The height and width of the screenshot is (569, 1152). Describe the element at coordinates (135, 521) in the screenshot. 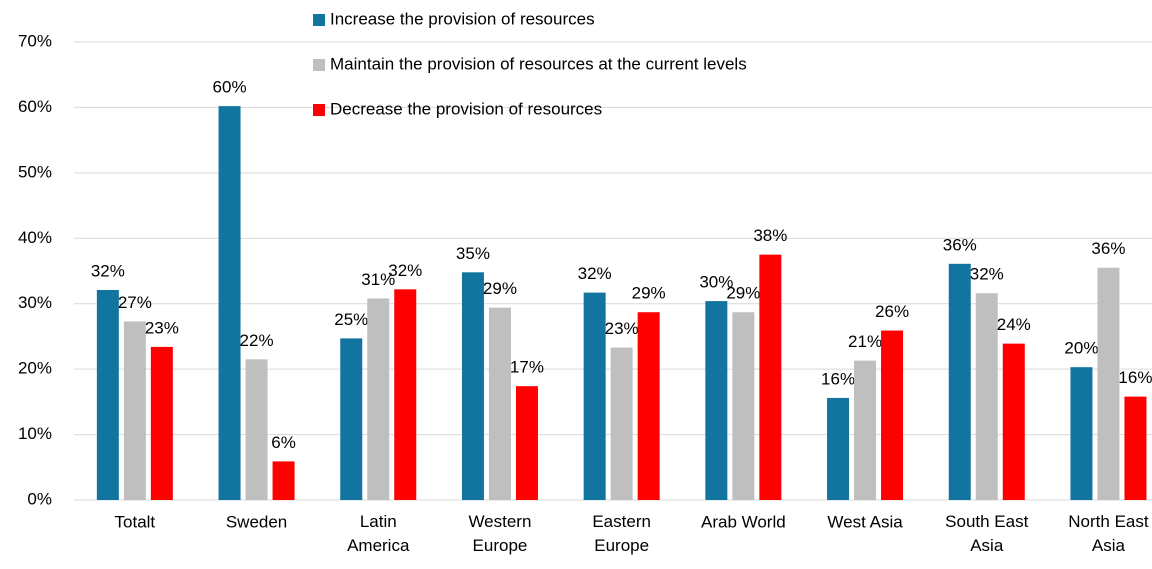

I see `x-tick-label: Totalt` at that location.